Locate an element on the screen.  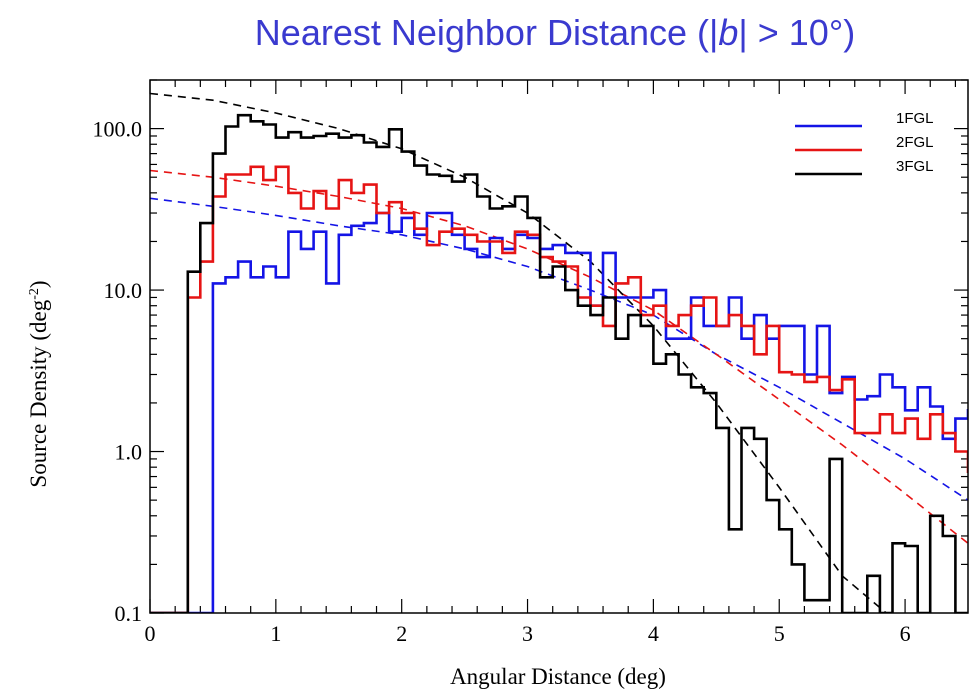
title-part-2: | > 10°) is located at coordinates (797, 32).